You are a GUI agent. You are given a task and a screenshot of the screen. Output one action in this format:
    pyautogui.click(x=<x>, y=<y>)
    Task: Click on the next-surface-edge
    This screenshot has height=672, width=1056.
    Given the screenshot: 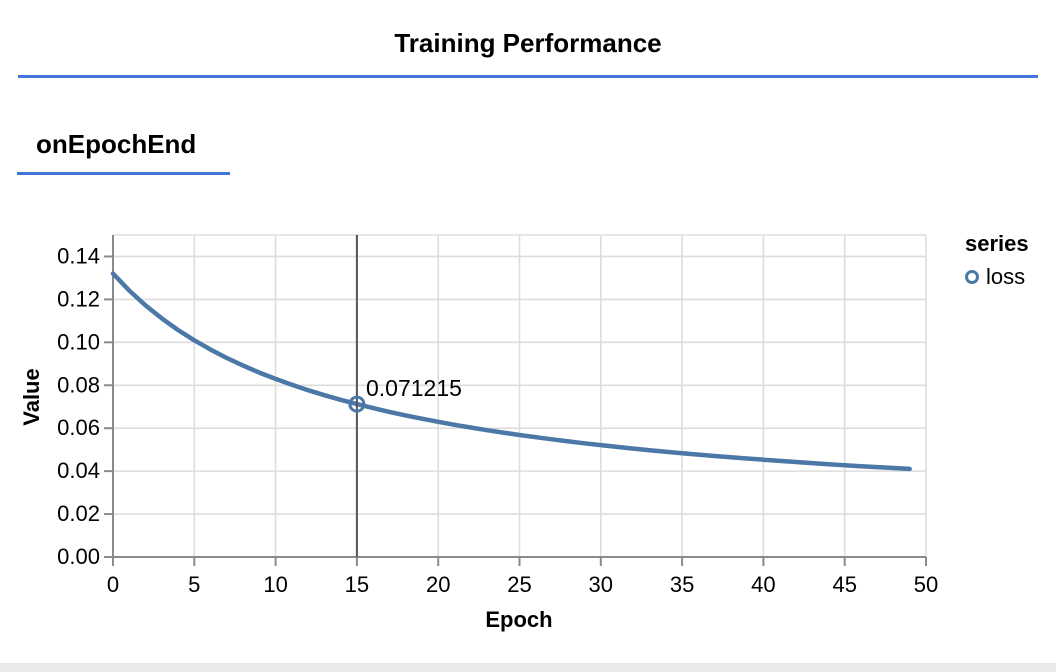 What is the action you would take?
    pyautogui.click(x=528, y=667)
    